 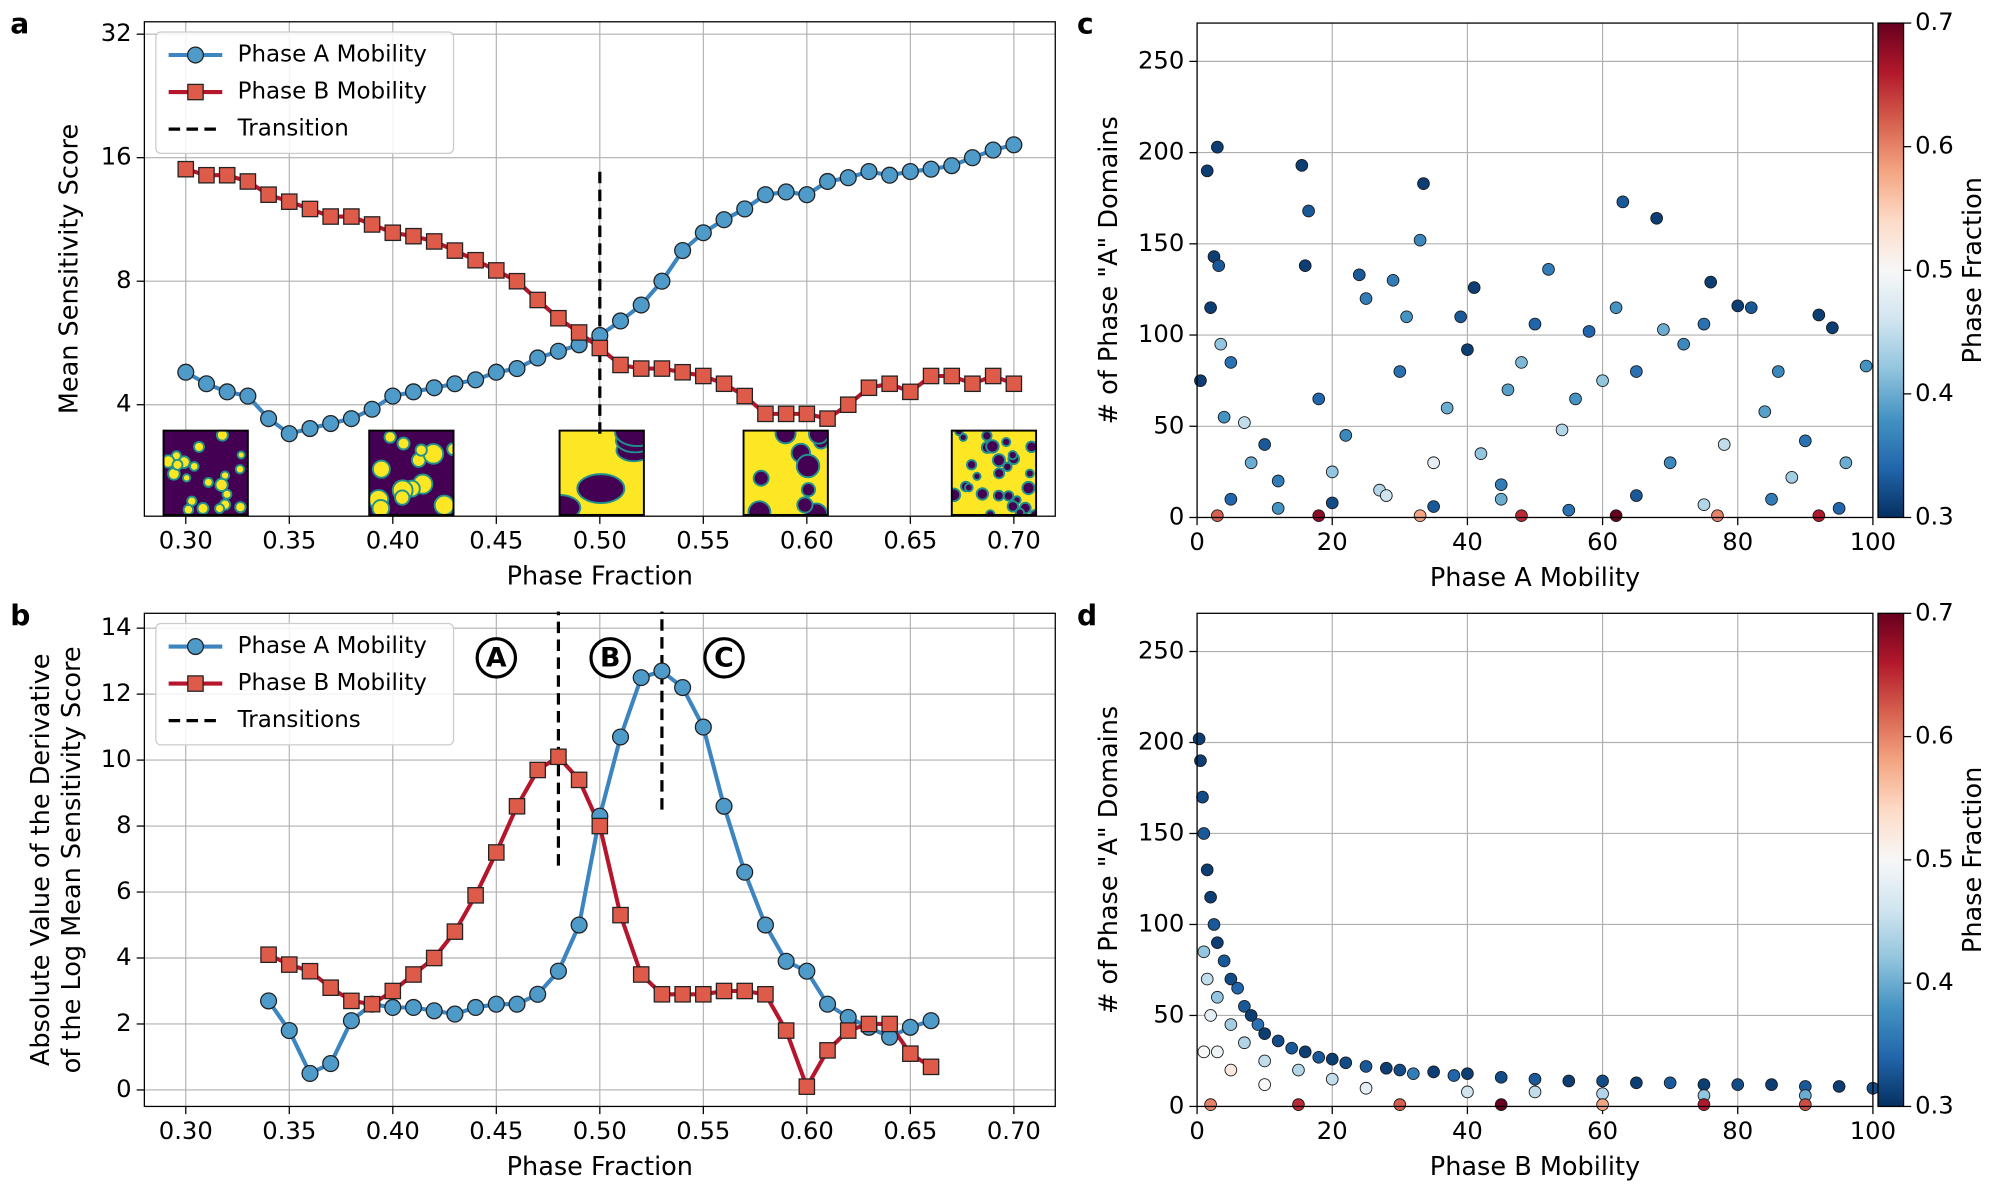 What do you see at coordinates (1934, 392) in the screenshot?
I see `colorbar-tick-label: 0.4` at bounding box center [1934, 392].